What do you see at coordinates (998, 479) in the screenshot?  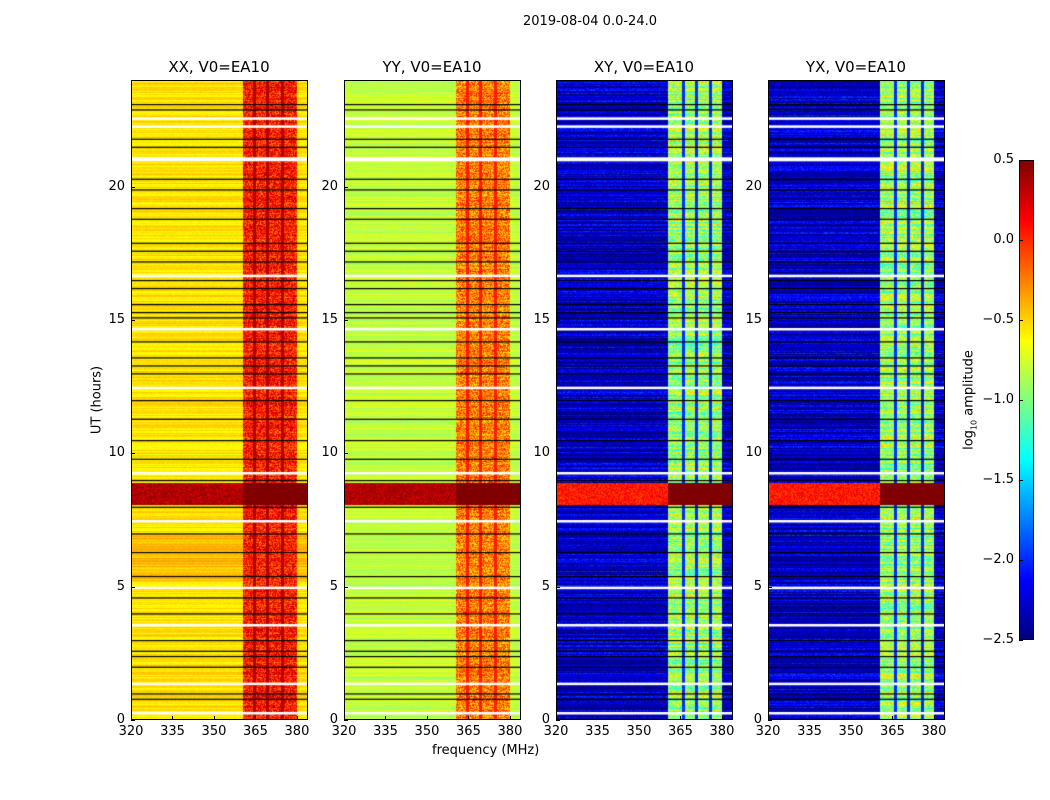 I see `colorbar-tick-label: −1.5` at bounding box center [998, 479].